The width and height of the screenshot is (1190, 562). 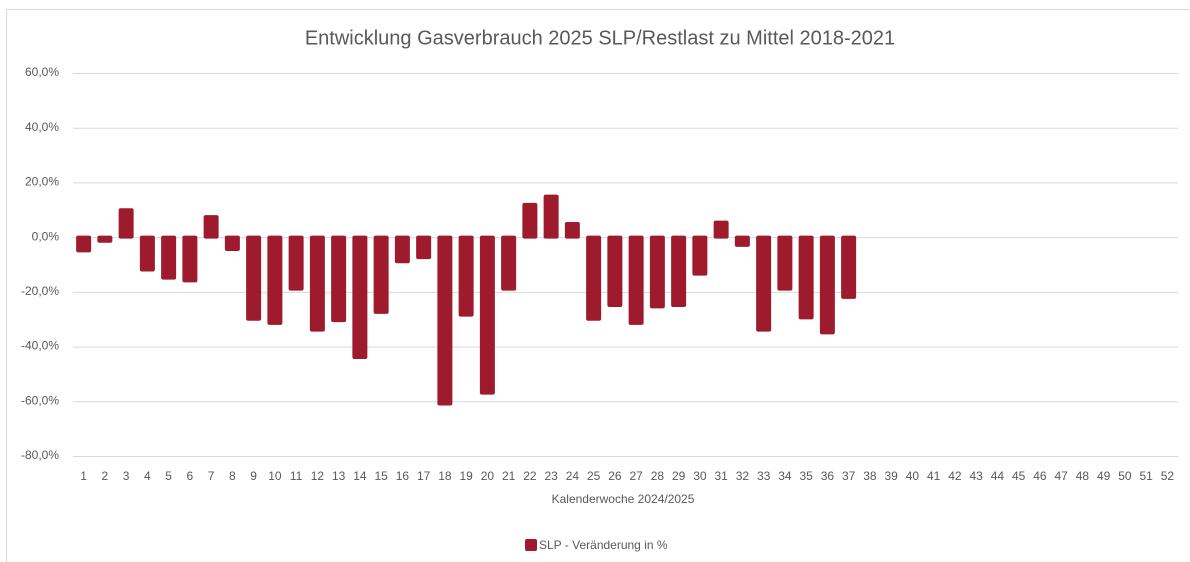 I want to click on x-tick-label: 25, so click(x=594, y=476).